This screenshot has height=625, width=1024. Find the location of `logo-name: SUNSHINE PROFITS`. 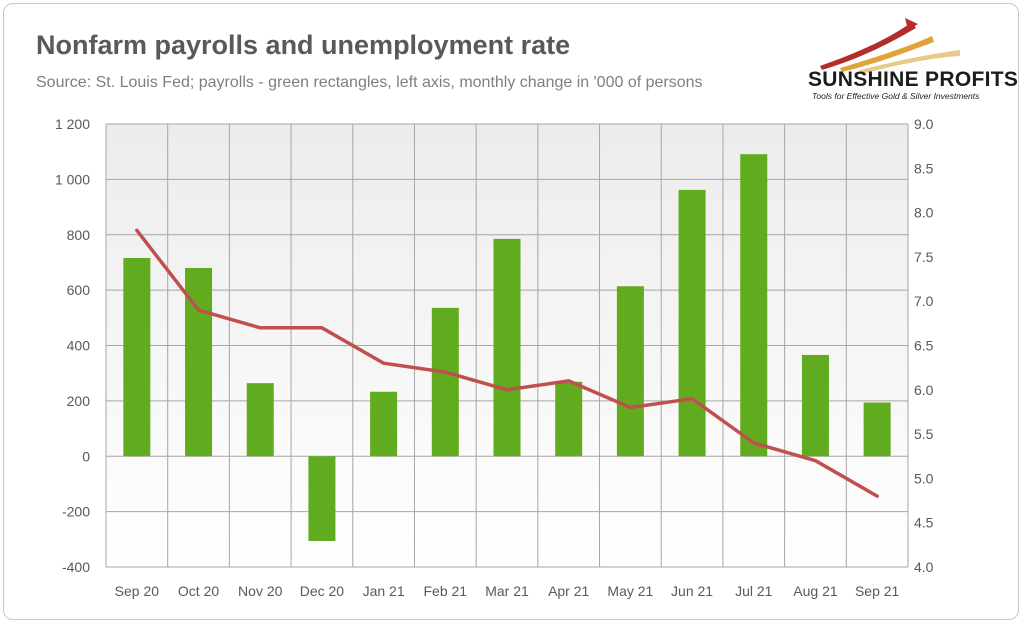

logo-name: SUNSHINE PROFITS is located at coordinates (913, 79).